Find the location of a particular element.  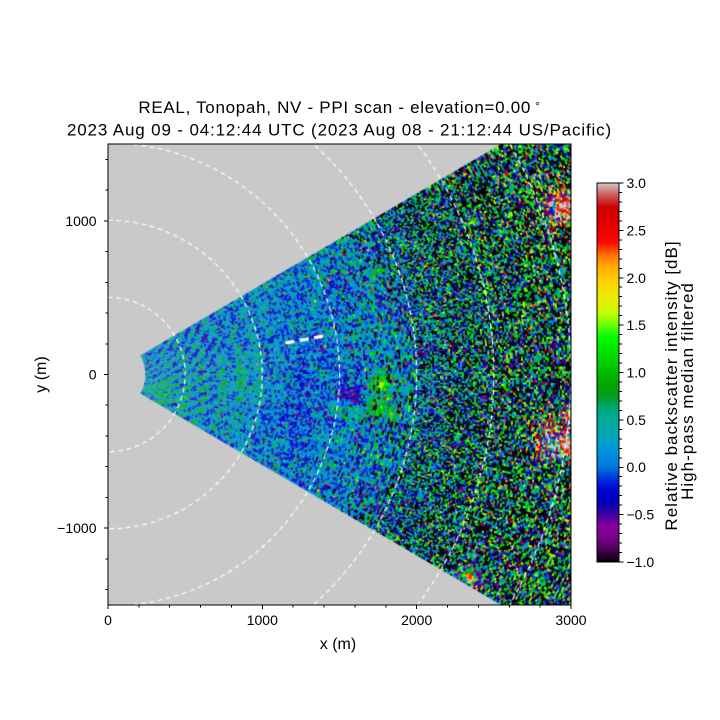

svg-text: y (m) is located at coordinates (41, 374).